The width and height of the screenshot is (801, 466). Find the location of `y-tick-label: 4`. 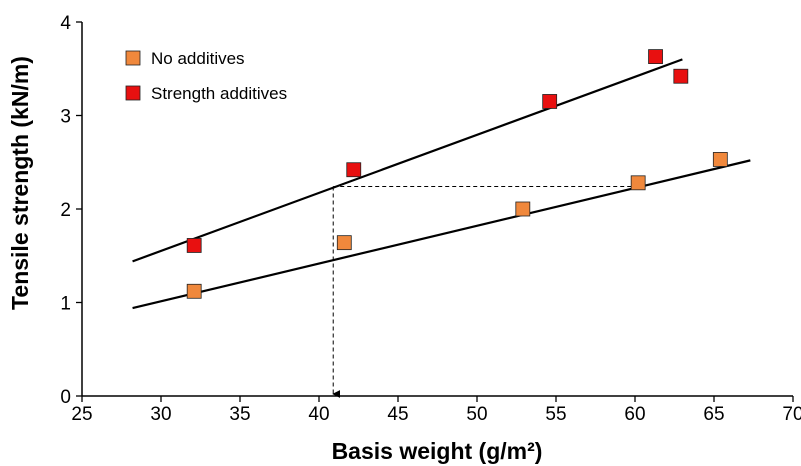

y-tick-label: 4 is located at coordinates (65, 23).